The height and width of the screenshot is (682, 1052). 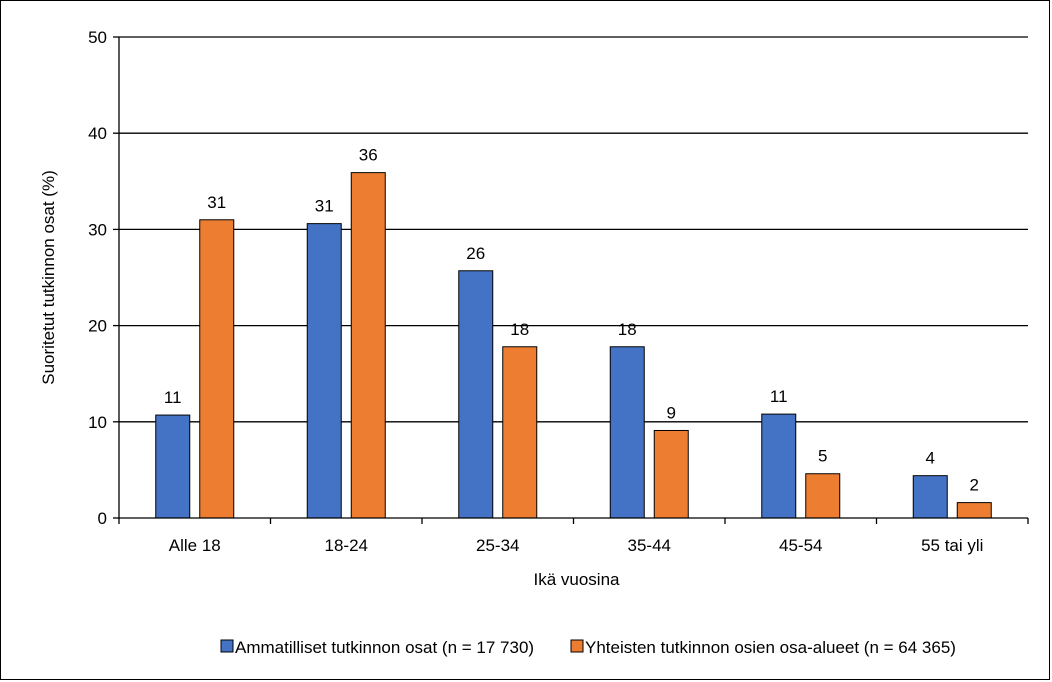 What do you see at coordinates (649, 545) in the screenshot?
I see `x-tick-label: 35-44` at bounding box center [649, 545].